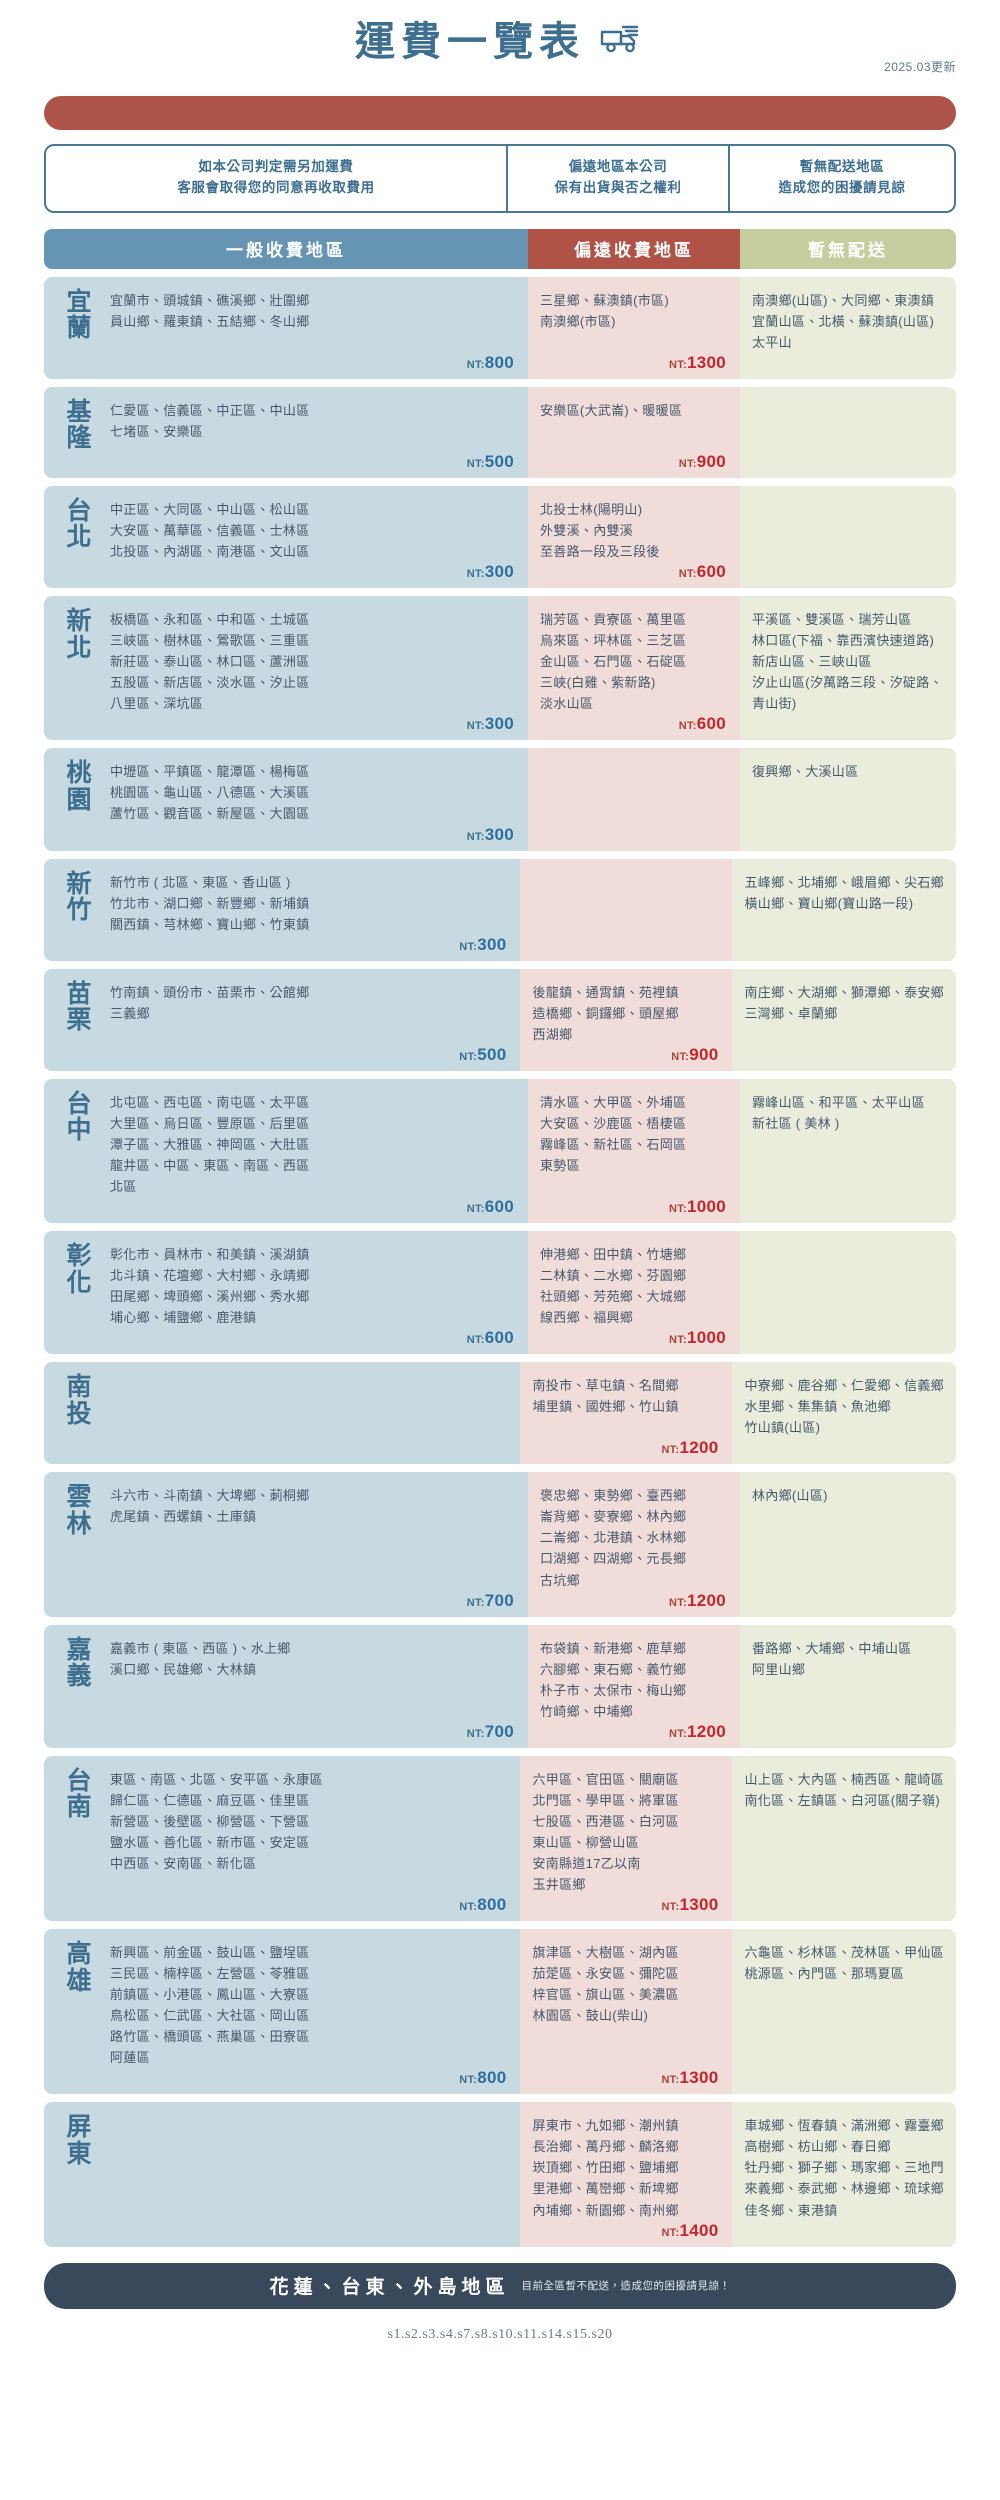 Image resolution: width=1000 pixels, height=2500 pixels. Describe the element at coordinates (605, 2168) in the screenshot. I see `area-line: 崁頂鄉、竹田鄉、鹽埔鄉` at that location.